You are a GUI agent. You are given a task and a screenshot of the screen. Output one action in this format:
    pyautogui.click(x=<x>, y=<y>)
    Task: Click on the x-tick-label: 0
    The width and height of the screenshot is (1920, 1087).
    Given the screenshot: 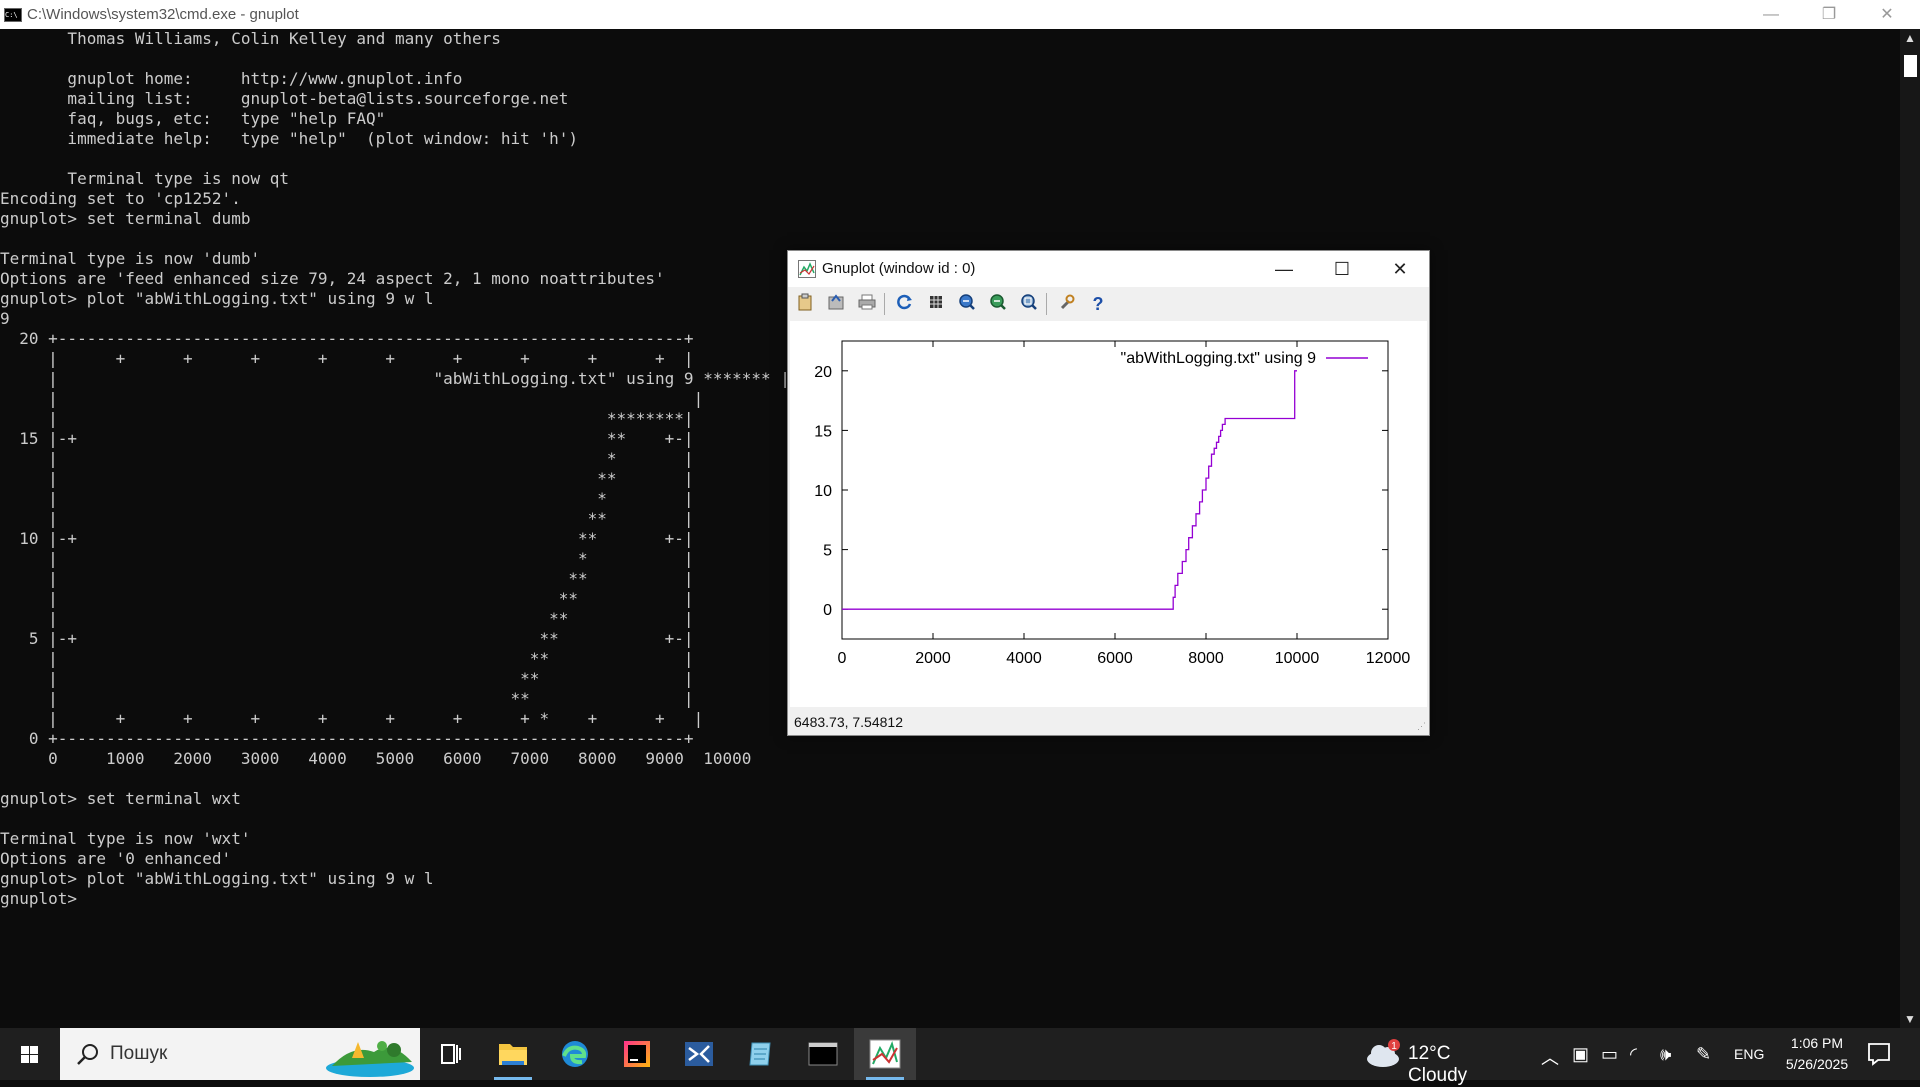 What is the action you would take?
    pyautogui.click(x=842, y=658)
    